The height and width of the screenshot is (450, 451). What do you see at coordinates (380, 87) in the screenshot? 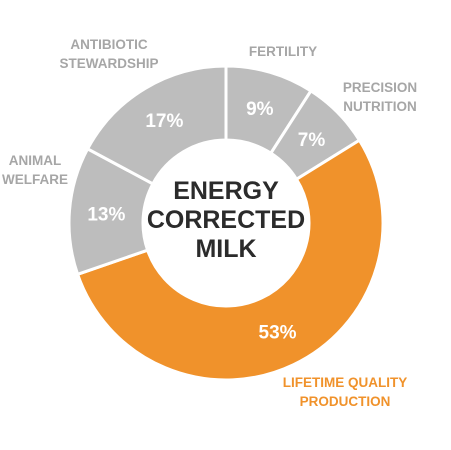
I see `slice-category-label: PRECISION` at bounding box center [380, 87].